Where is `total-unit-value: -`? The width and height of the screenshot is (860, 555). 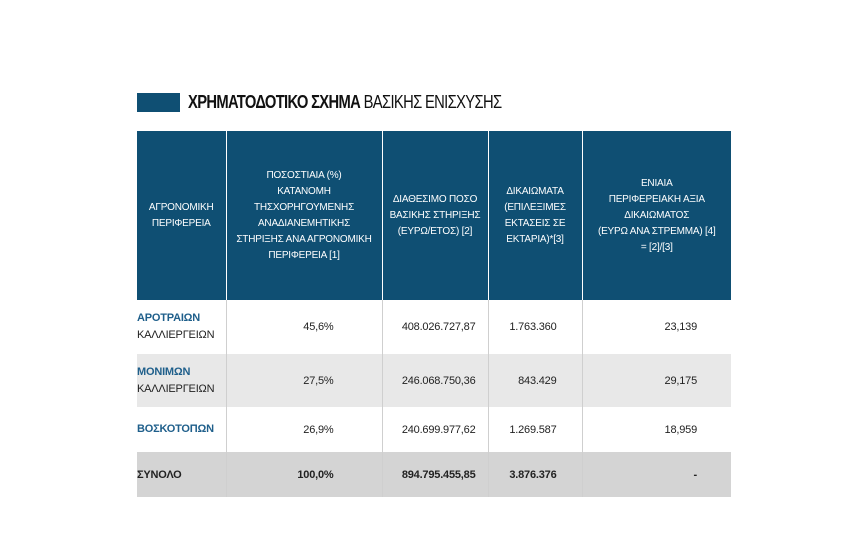
total-unit-value: - is located at coordinates (656, 474).